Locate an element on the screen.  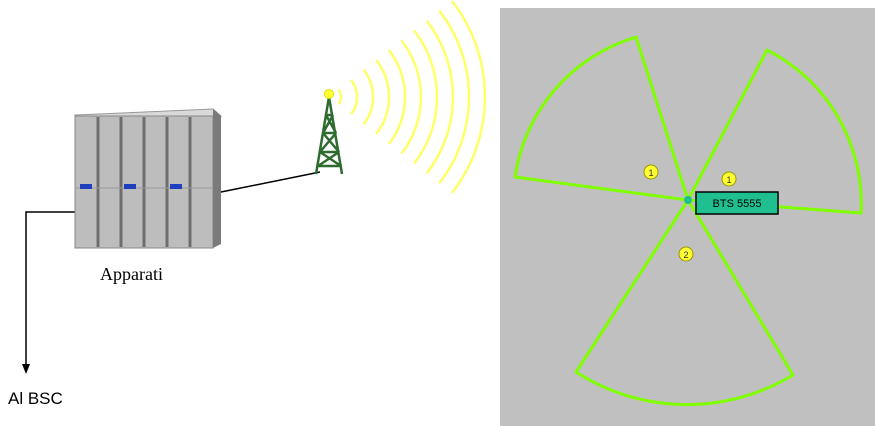
radio-waves-icon is located at coordinates (412, 97).